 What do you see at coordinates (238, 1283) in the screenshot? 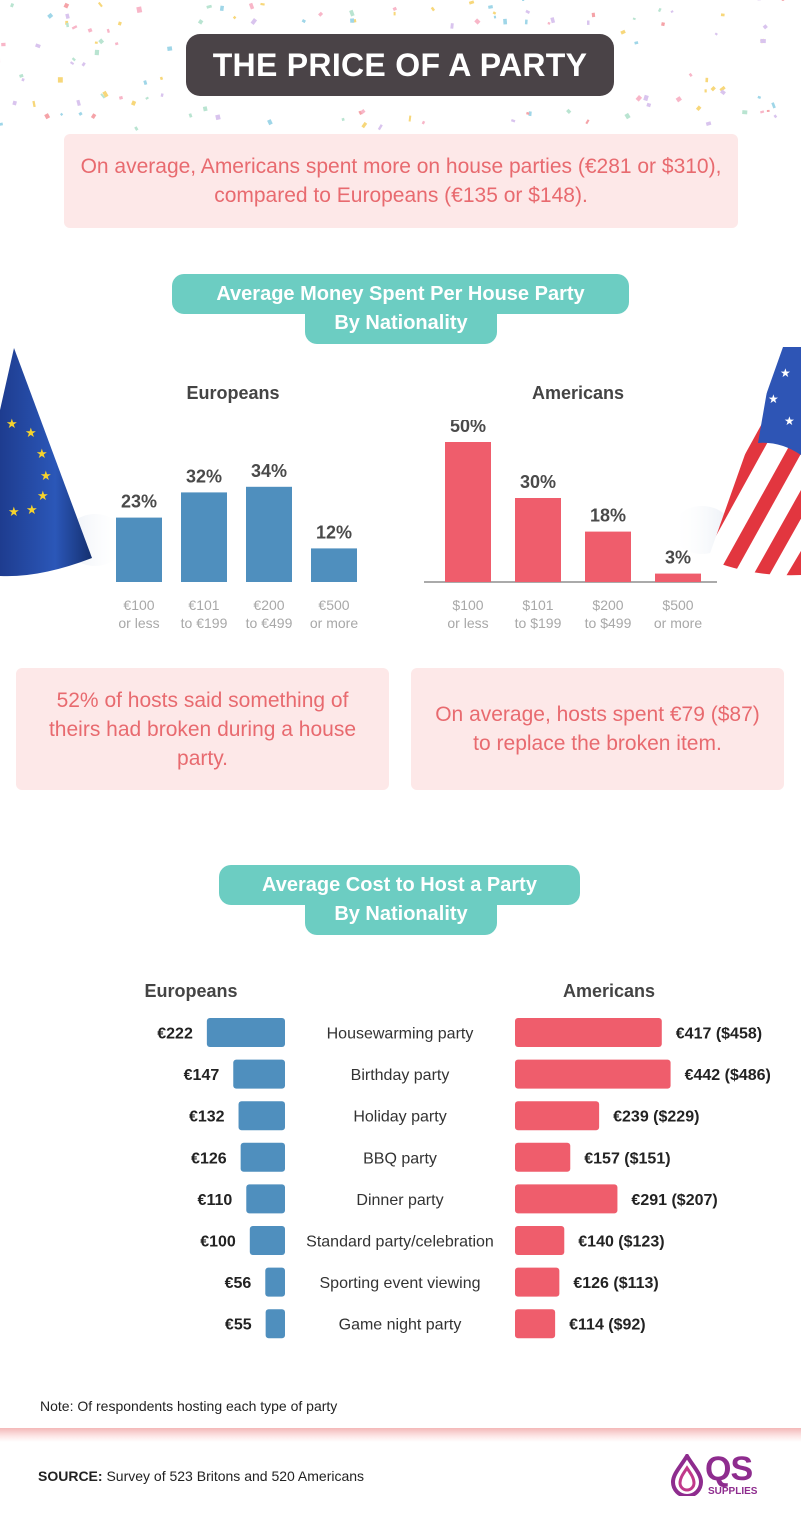
I see `europe-value-label: €56` at bounding box center [238, 1283].